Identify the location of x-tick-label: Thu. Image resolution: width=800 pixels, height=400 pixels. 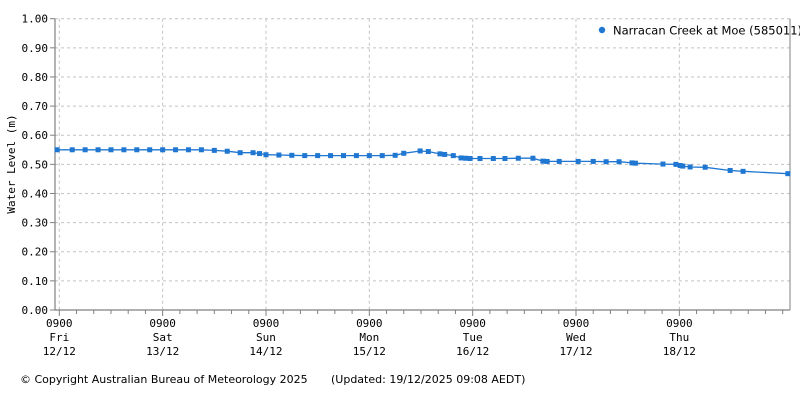
(679, 337).